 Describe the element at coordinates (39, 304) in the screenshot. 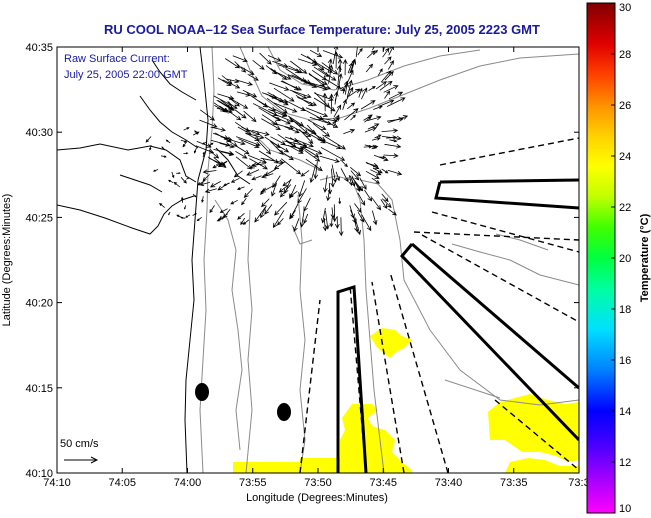

I see `y-tick-label: 40:20` at that location.